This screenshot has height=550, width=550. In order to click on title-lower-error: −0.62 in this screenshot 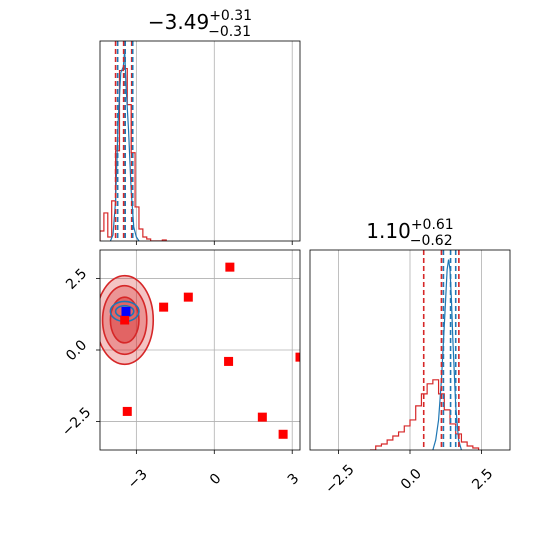, I will do `click(431, 241)`.